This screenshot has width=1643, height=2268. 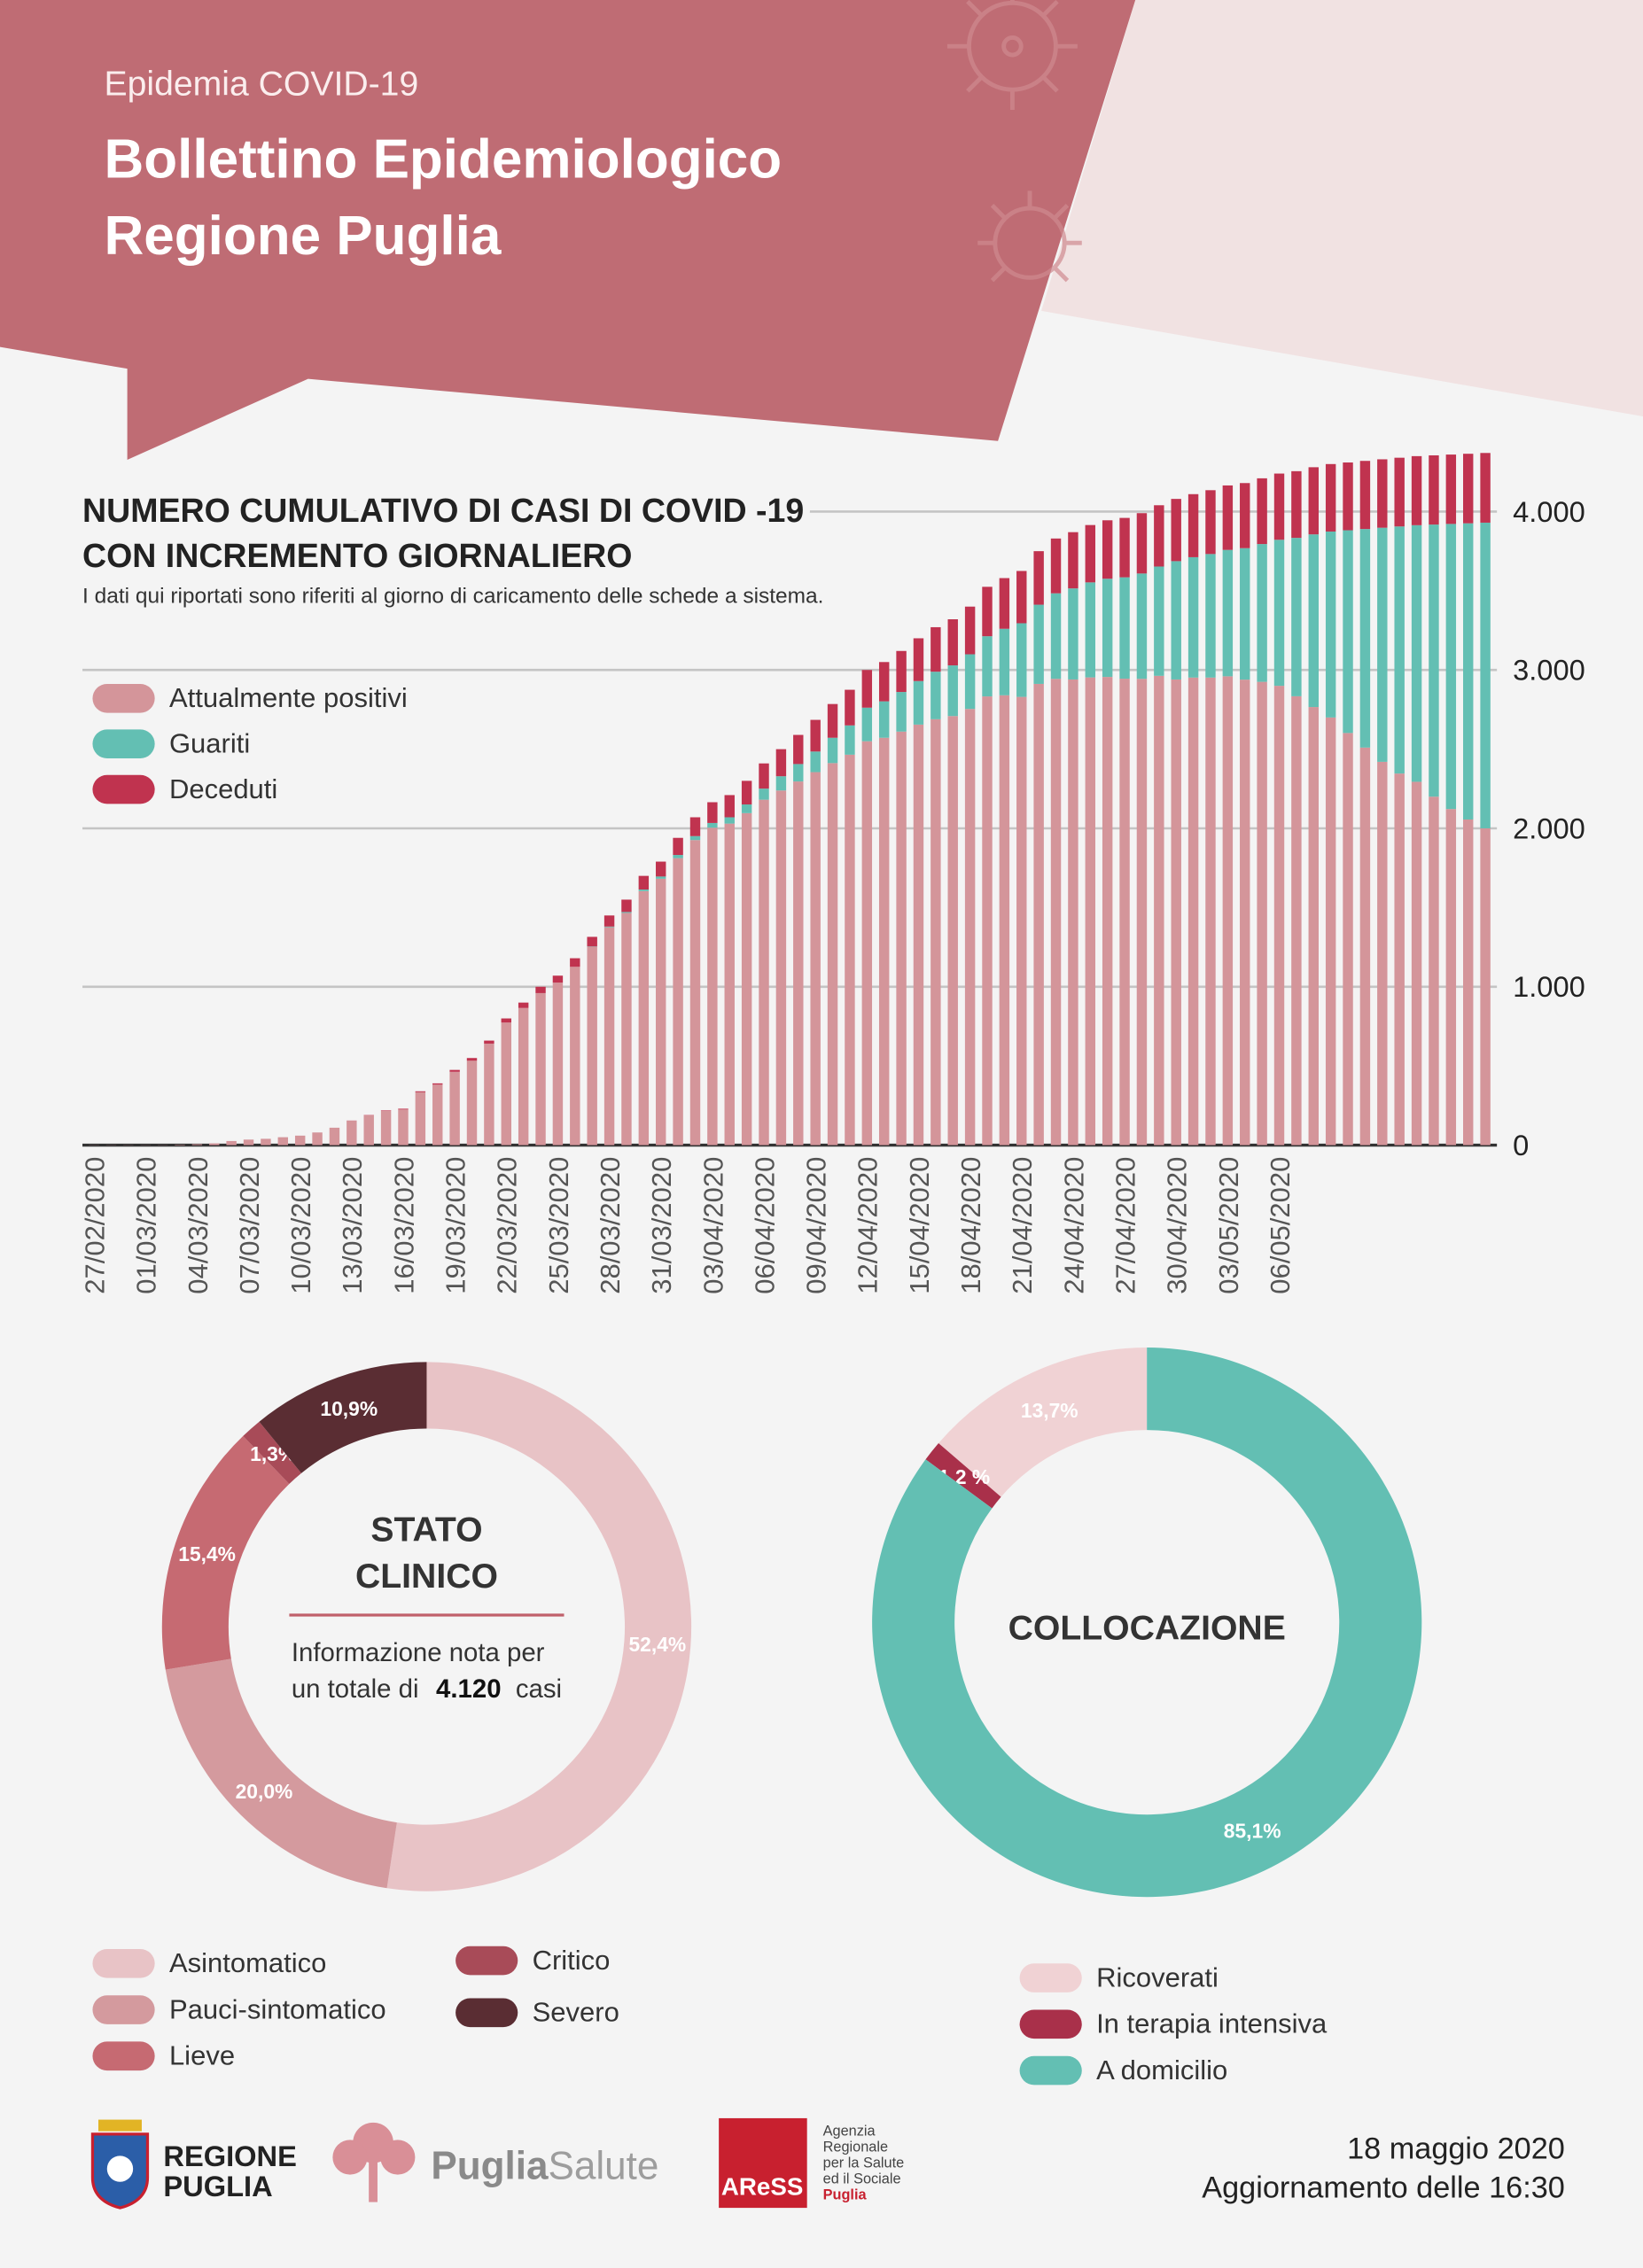 What do you see at coordinates (249, 1225) in the screenshot?
I see `x-tick-label: 07/03/2020` at bounding box center [249, 1225].